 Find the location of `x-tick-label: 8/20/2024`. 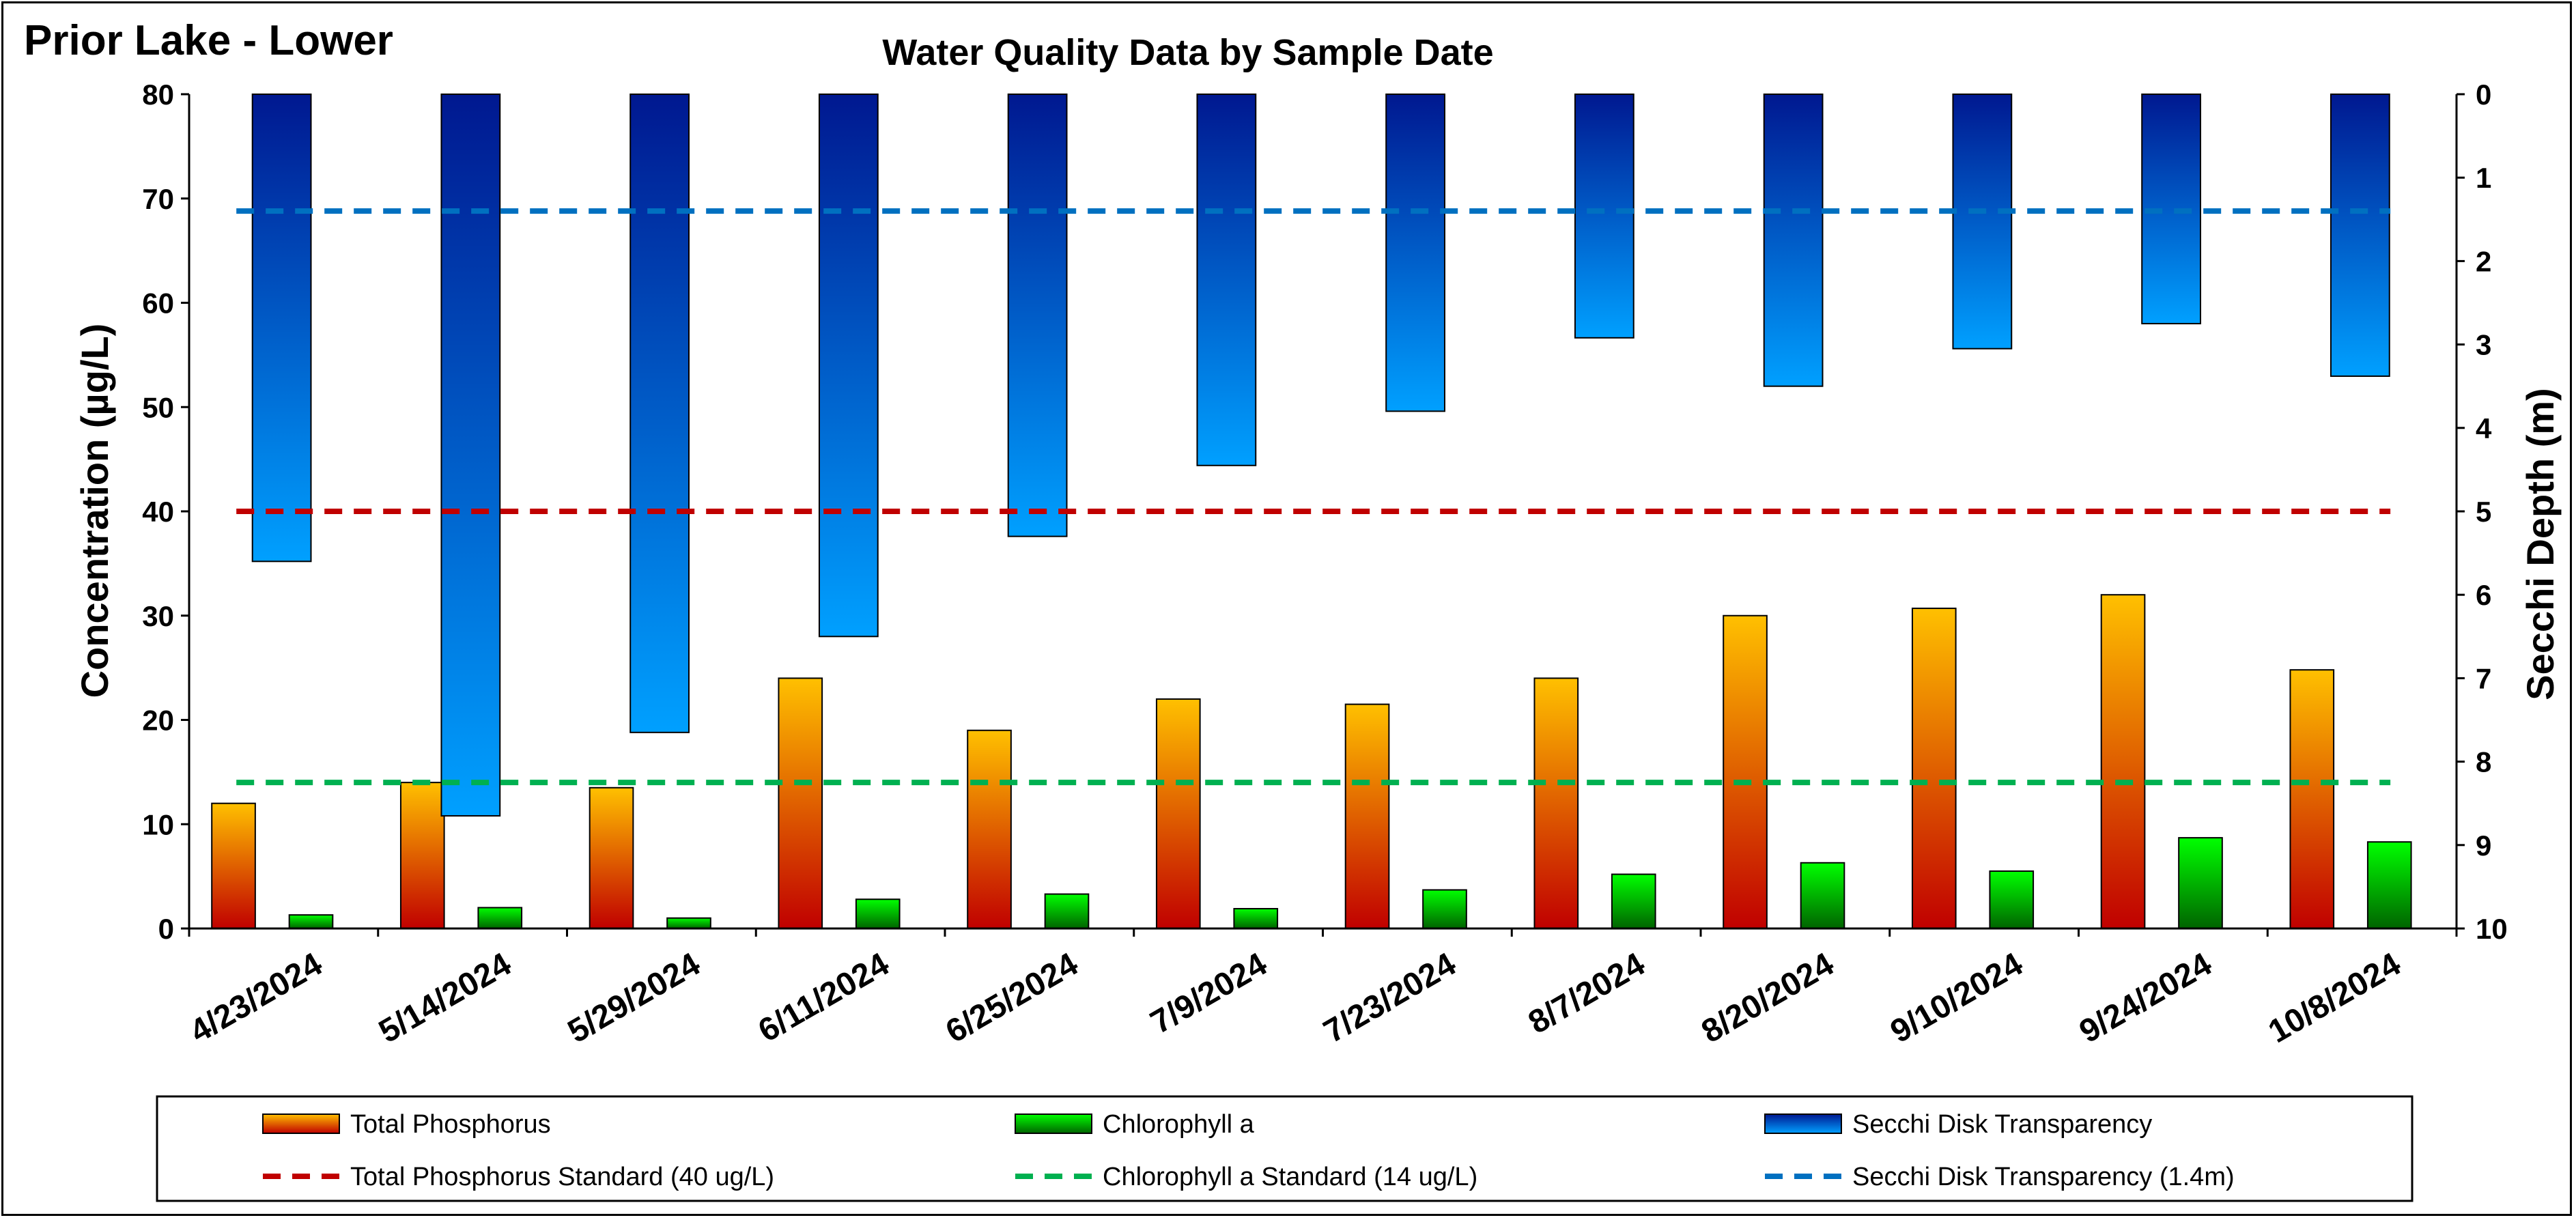

x-tick-label: 8/20/2024 is located at coordinates (1768, 998).